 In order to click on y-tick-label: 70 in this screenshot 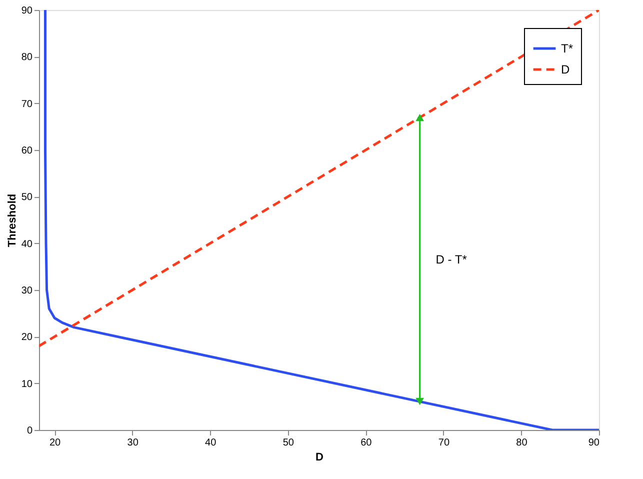, I will do `click(27, 104)`.